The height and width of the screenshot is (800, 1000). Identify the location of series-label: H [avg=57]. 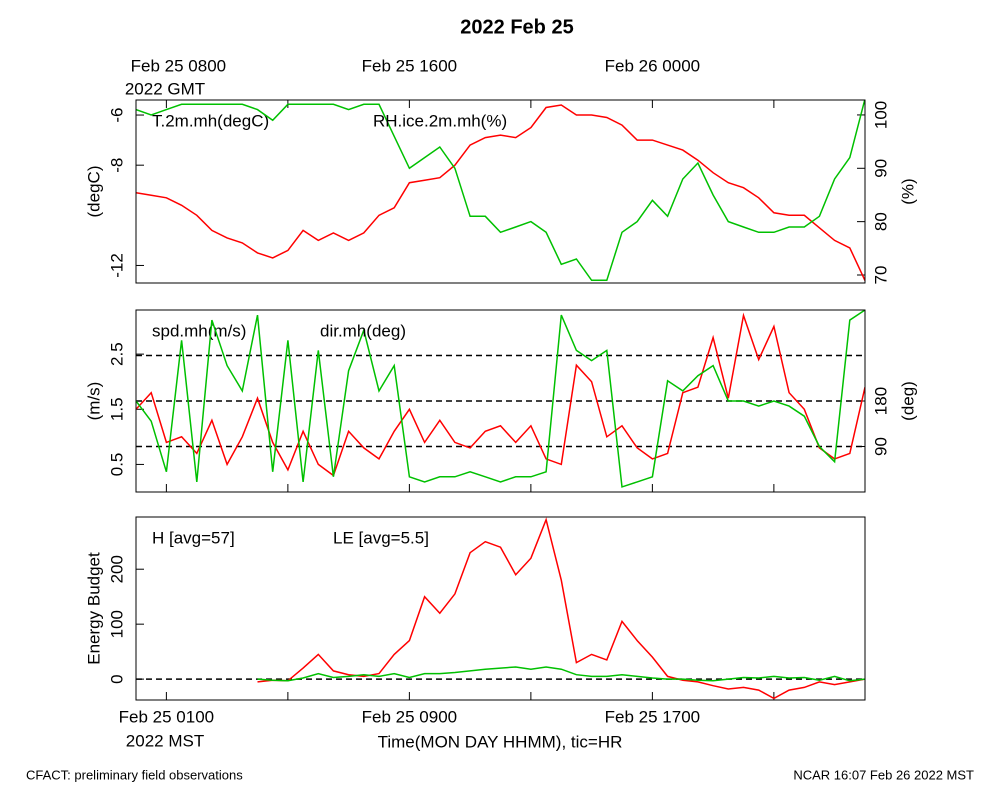
(193, 537).